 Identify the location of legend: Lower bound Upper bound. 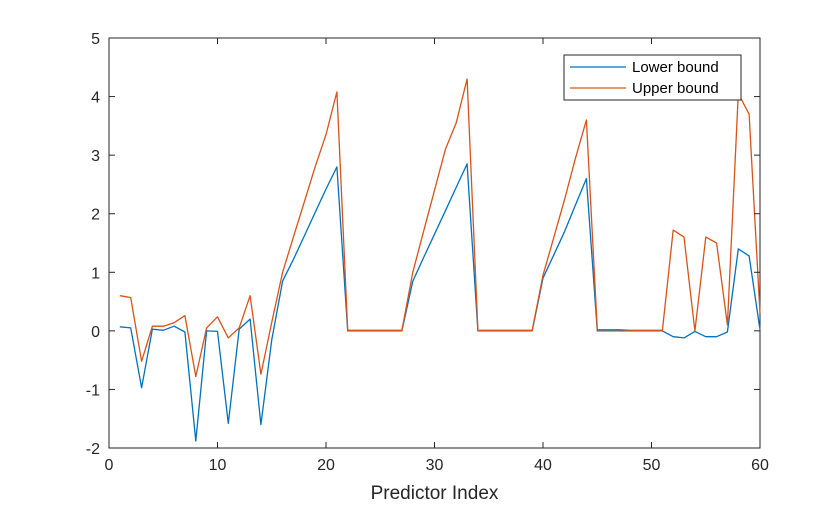
(652, 77).